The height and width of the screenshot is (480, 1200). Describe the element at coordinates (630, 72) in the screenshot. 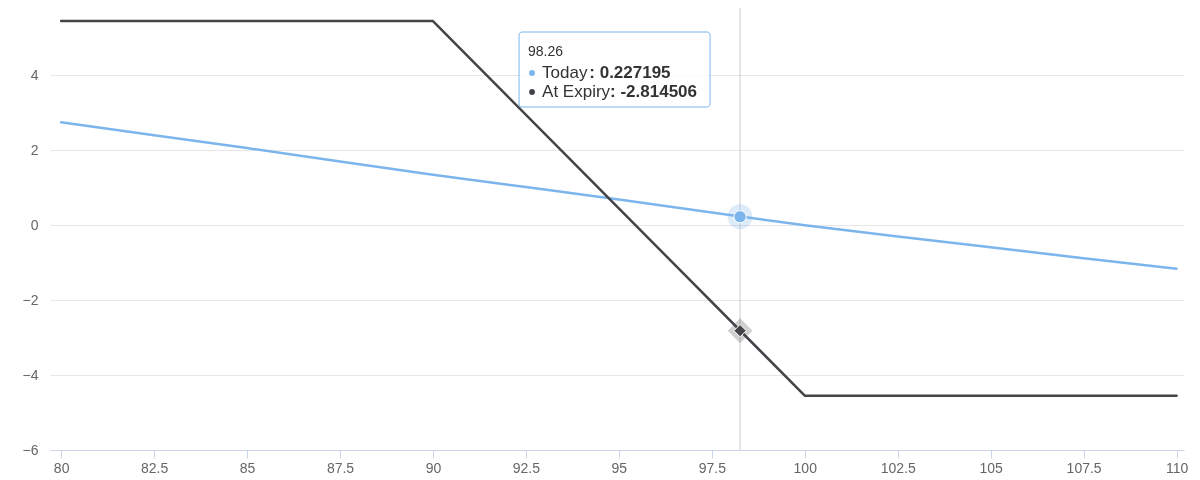

I see `annotation: : 0.227195` at that location.